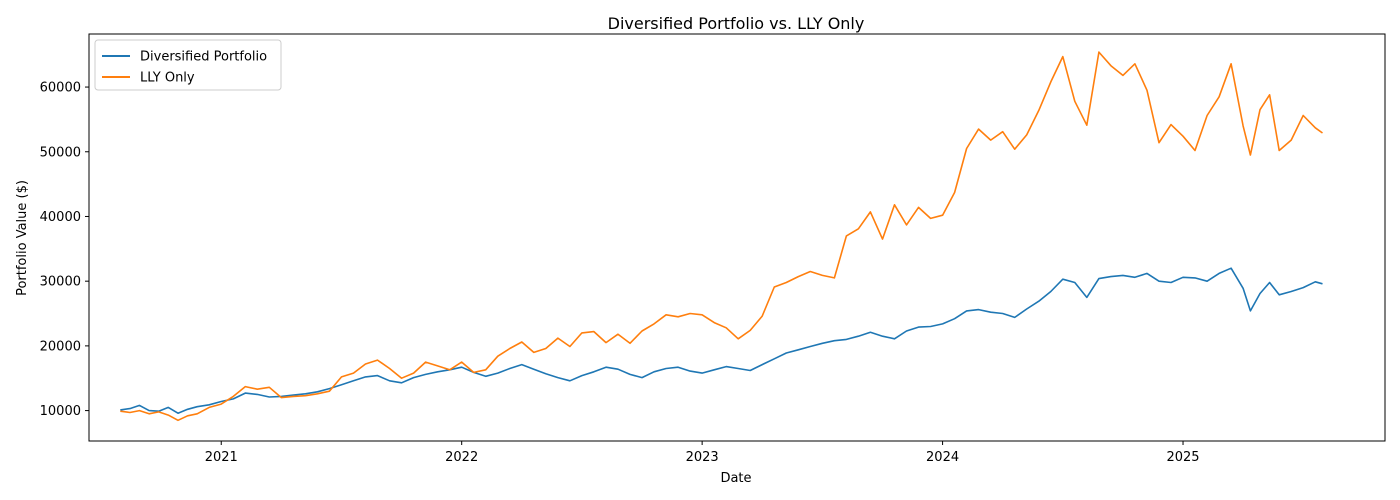 The width and height of the screenshot is (1400, 500). What do you see at coordinates (942, 457) in the screenshot?
I see `x-tick-label: 2024` at bounding box center [942, 457].